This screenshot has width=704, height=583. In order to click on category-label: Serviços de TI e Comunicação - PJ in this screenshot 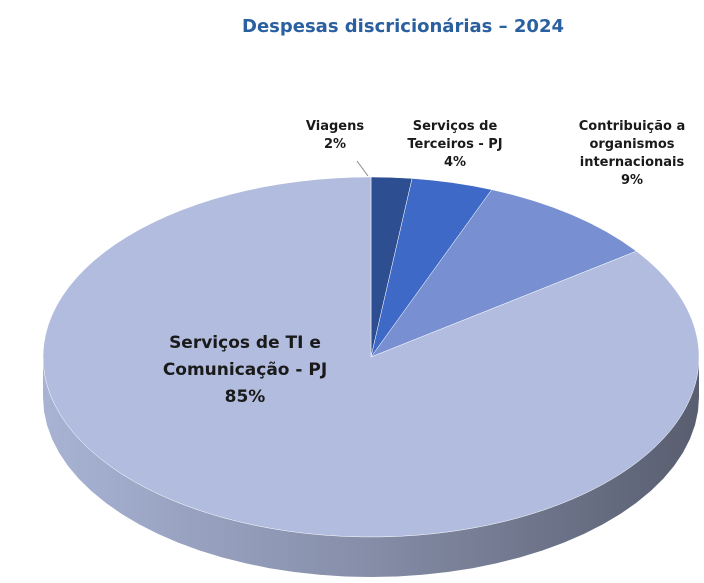, I will do `click(245, 356)`.